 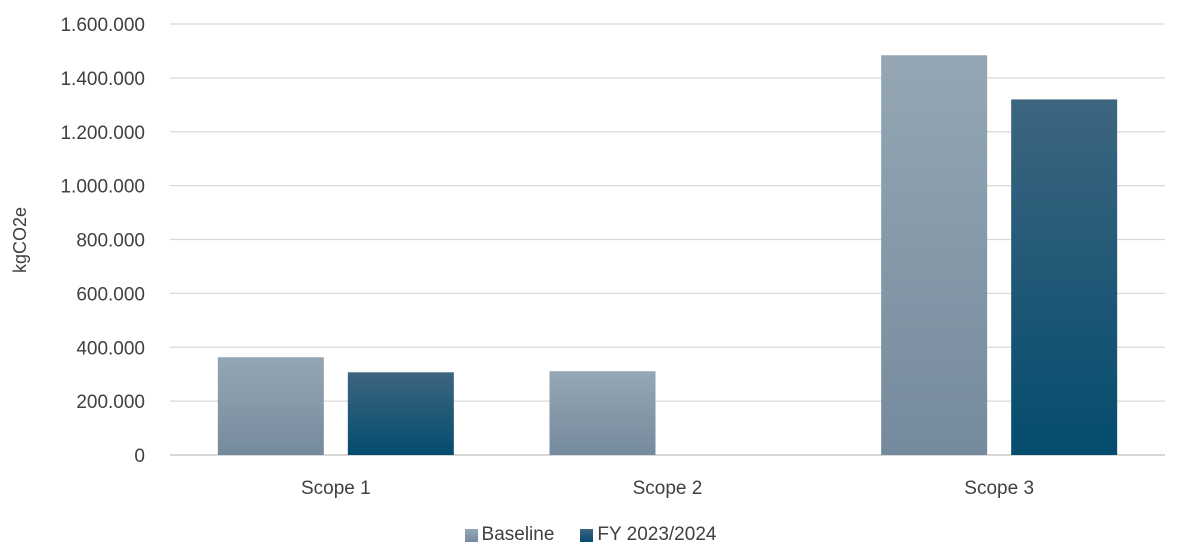 I want to click on y-tick-label: 800.000, so click(x=110, y=241).